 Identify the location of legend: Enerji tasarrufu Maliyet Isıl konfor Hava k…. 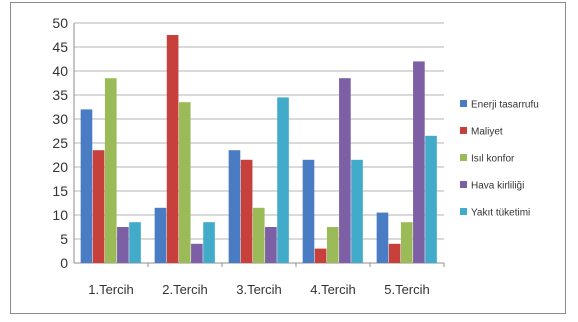
(499, 159).